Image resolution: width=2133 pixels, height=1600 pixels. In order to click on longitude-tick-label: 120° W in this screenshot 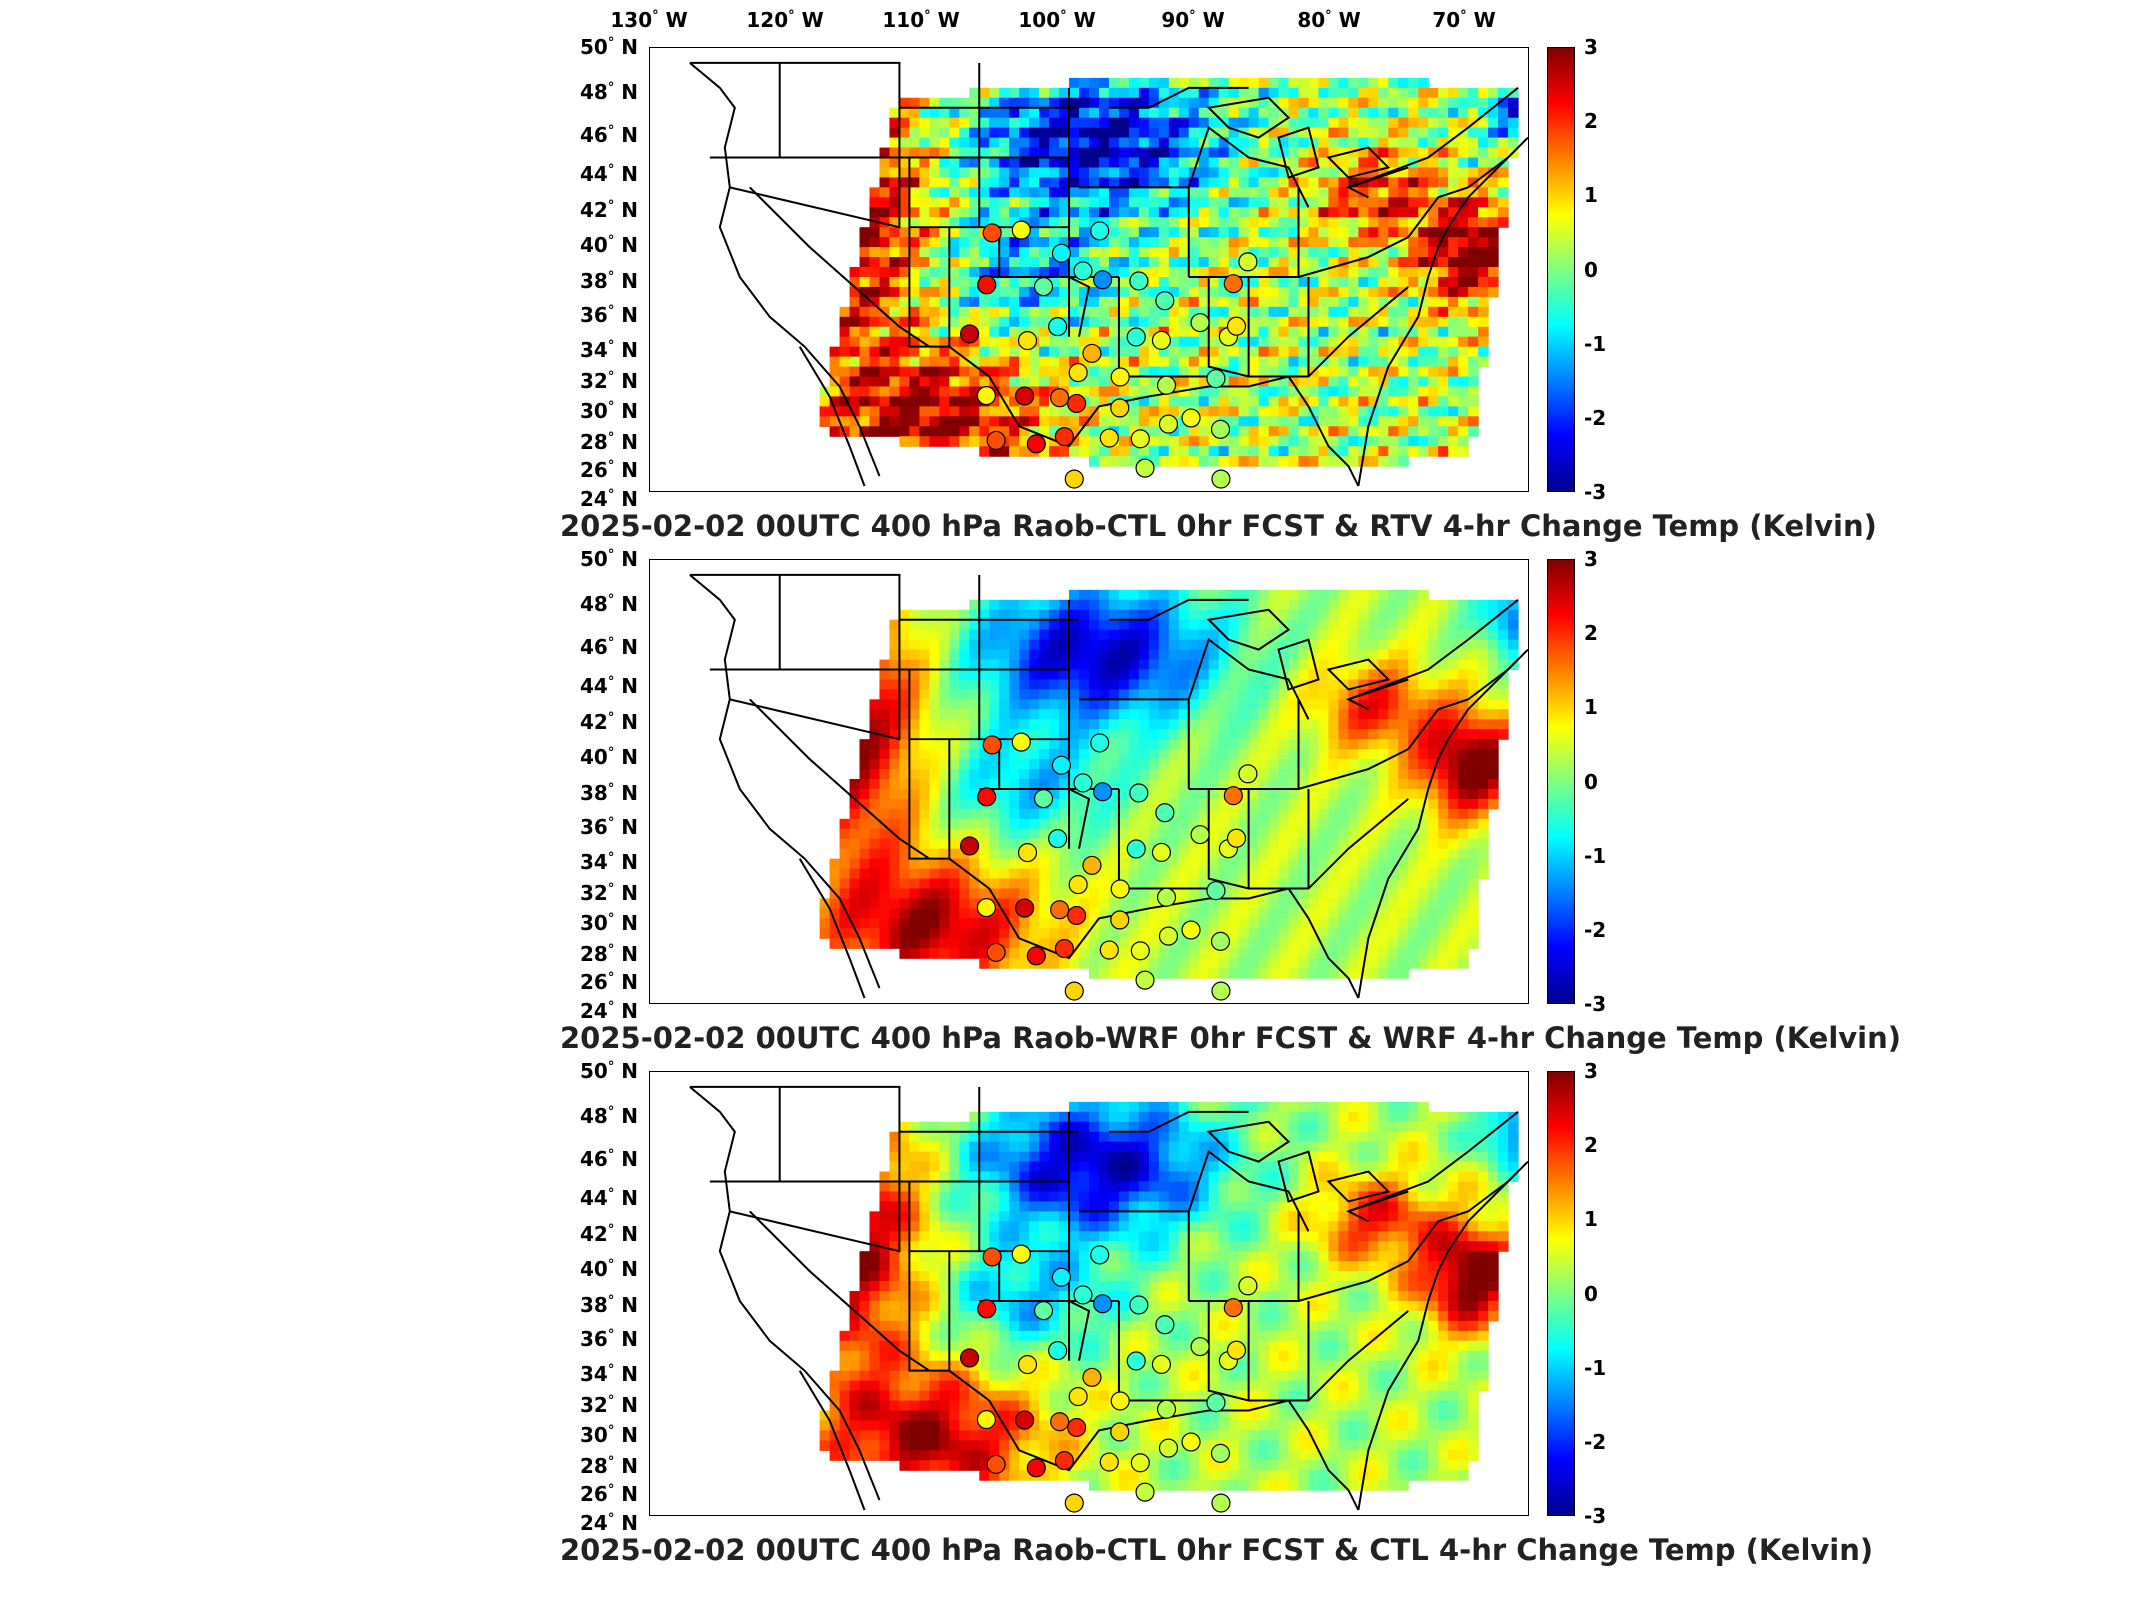, I will do `click(785, 20)`.